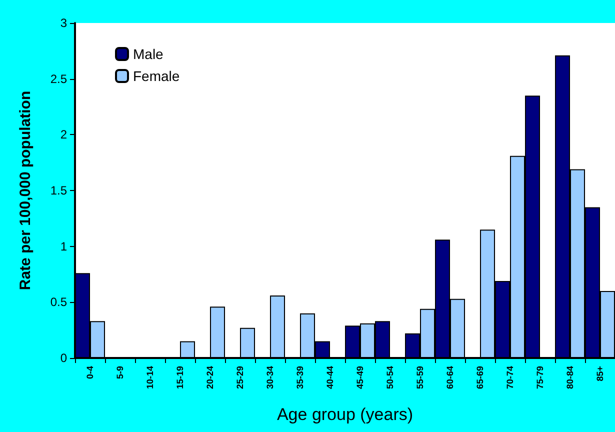  Describe the element at coordinates (90, 373) in the screenshot. I see `x-tick-label: 0-4` at that location.